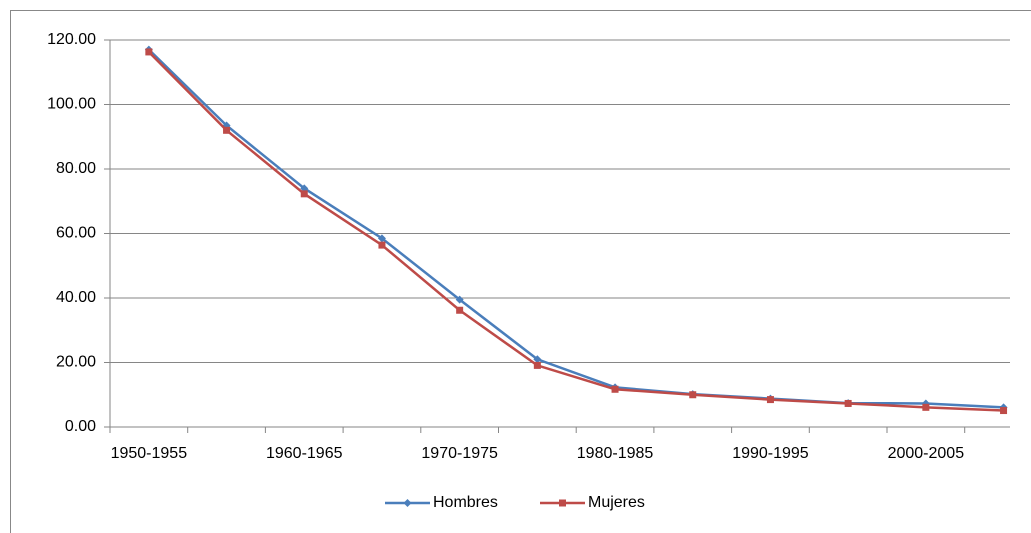 The height and width of the screenshot is (533, 1031). What do you see at coordinates (459, 453) in the screenshot?
I see `x-tick-label: 1970-1975` at bounding box center [459, 453].